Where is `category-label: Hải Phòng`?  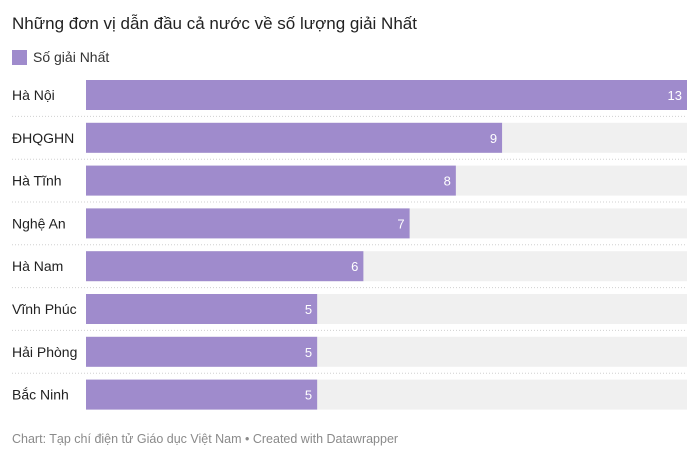
category-label: Hải Phòng is located at coordinates (44, 352).